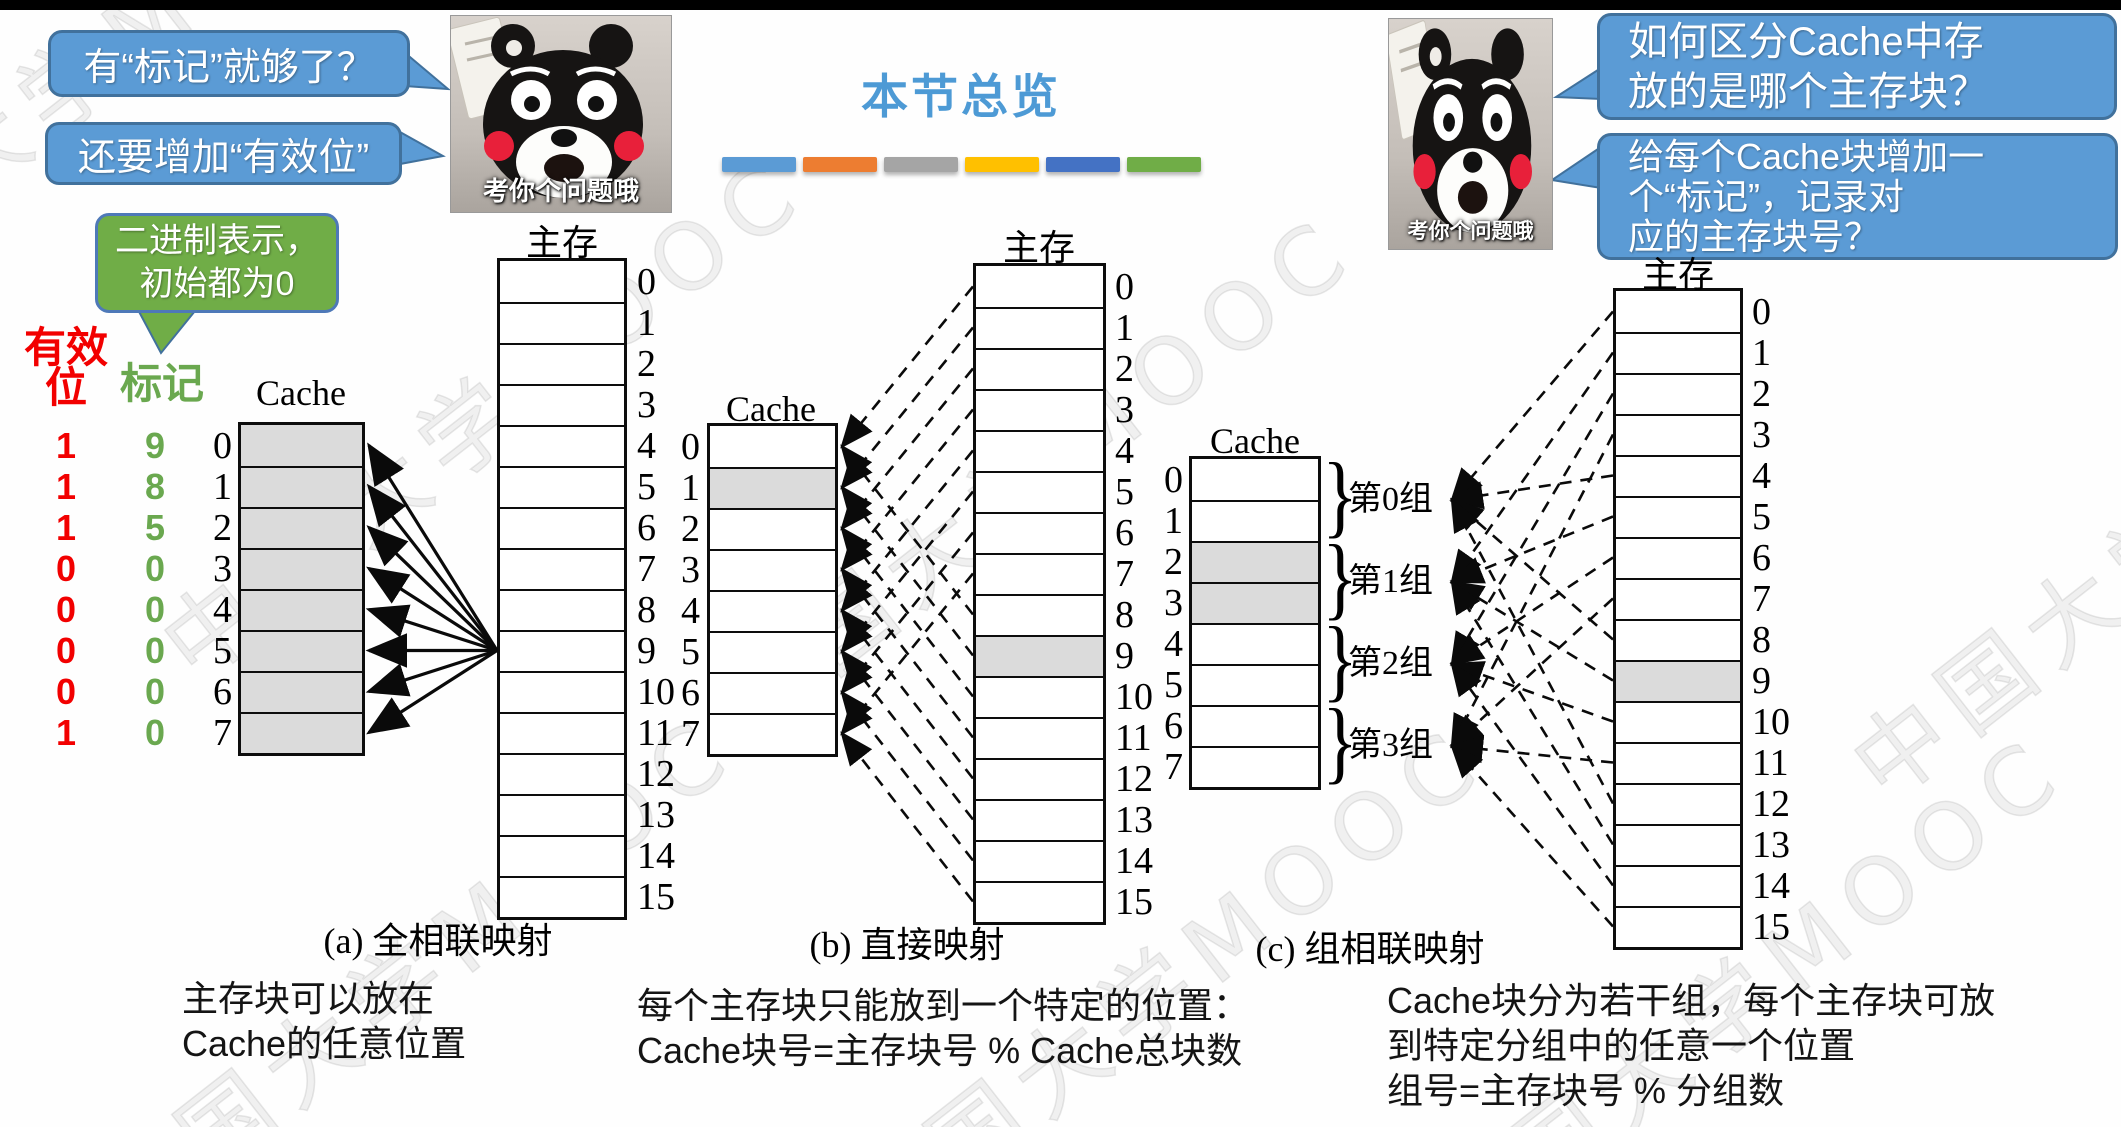 The width and height of the screenshot is (2121, 1127). Describe the element at coordinates (646, 609) in the screenshot. I see `memory-row-index: 8` at that location.